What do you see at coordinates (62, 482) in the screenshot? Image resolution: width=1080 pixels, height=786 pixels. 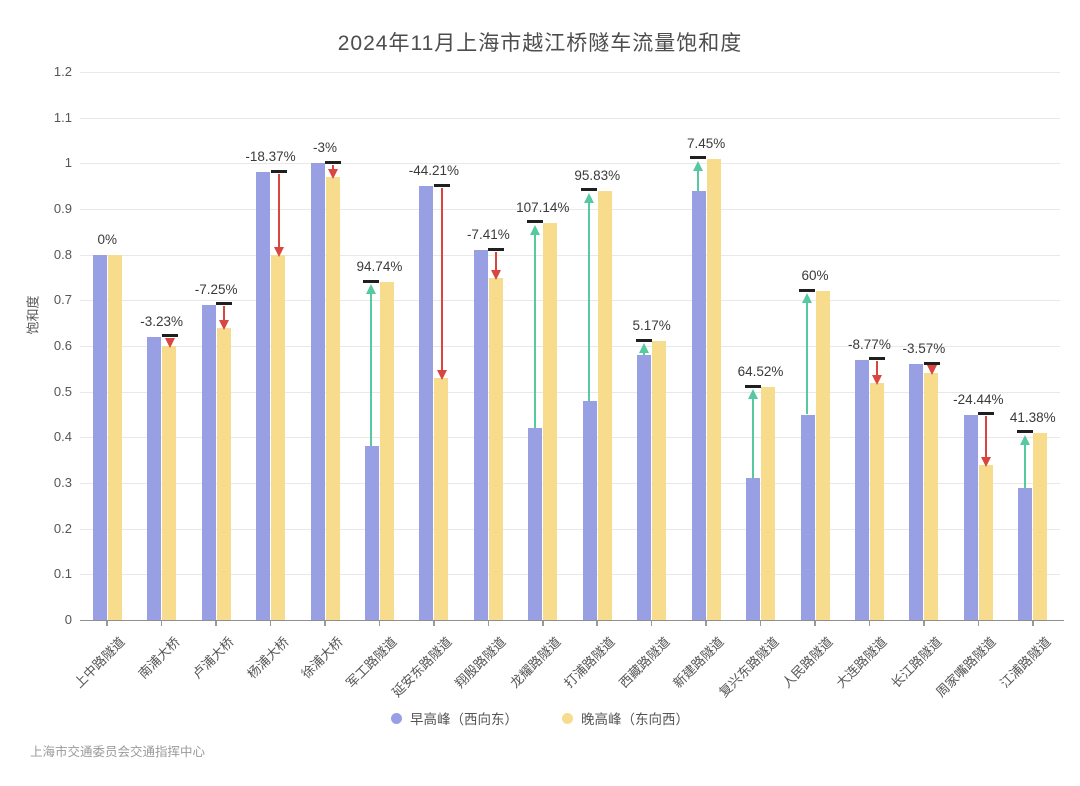 I see `y-tick-label: 0.3` at bounding box center [62, 482].